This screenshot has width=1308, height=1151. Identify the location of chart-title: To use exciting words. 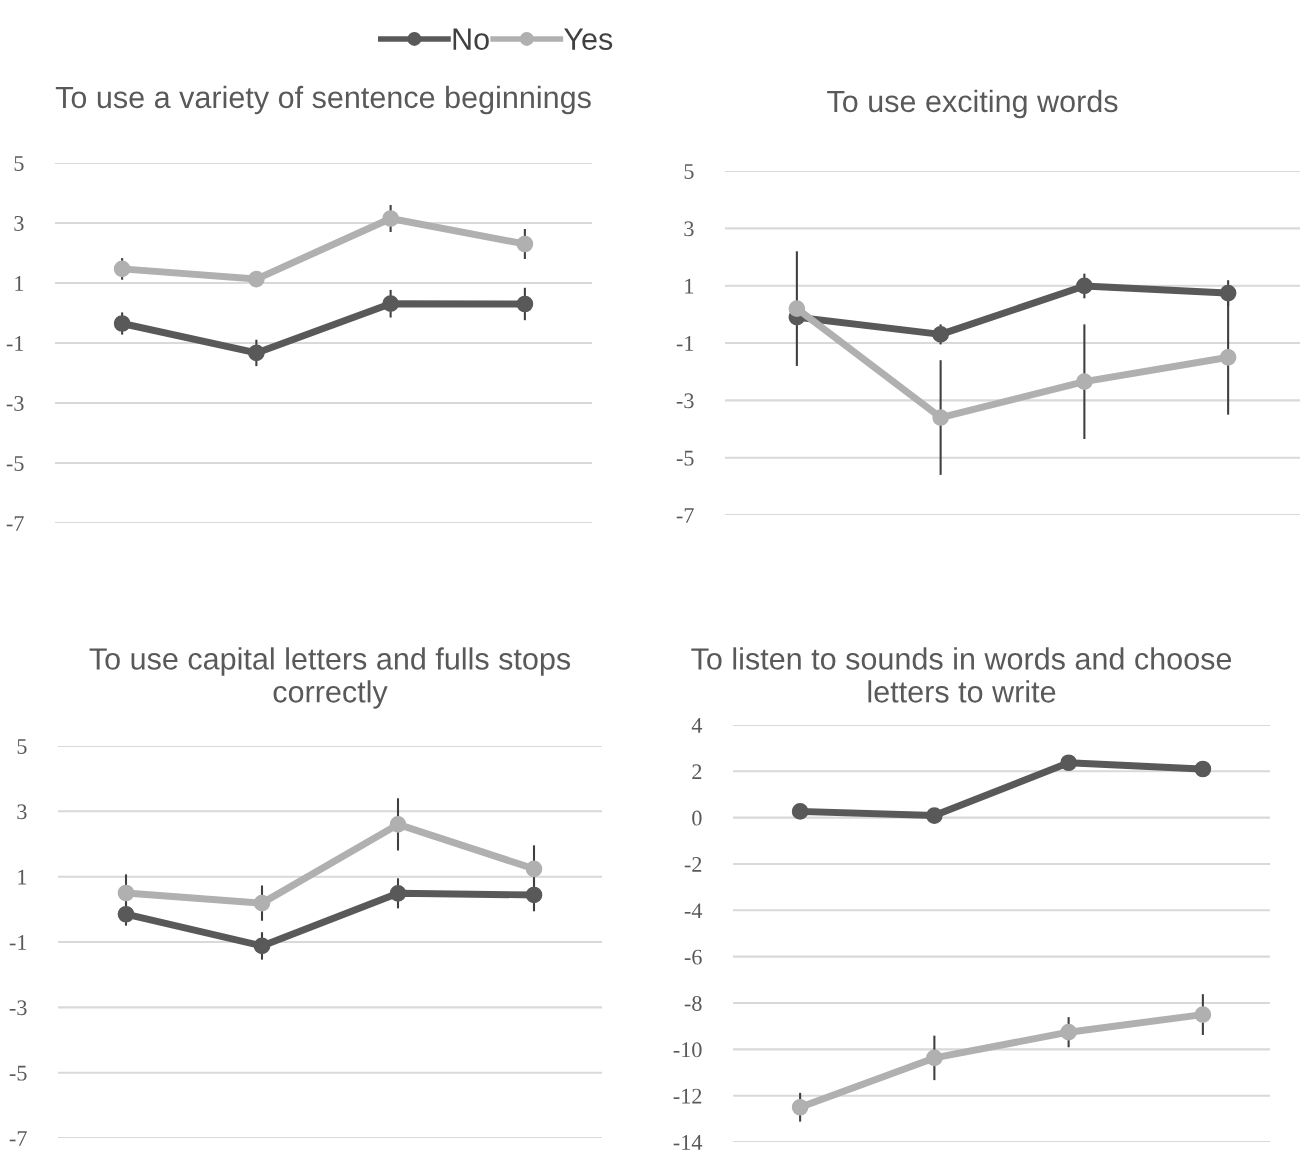
(972, 104).